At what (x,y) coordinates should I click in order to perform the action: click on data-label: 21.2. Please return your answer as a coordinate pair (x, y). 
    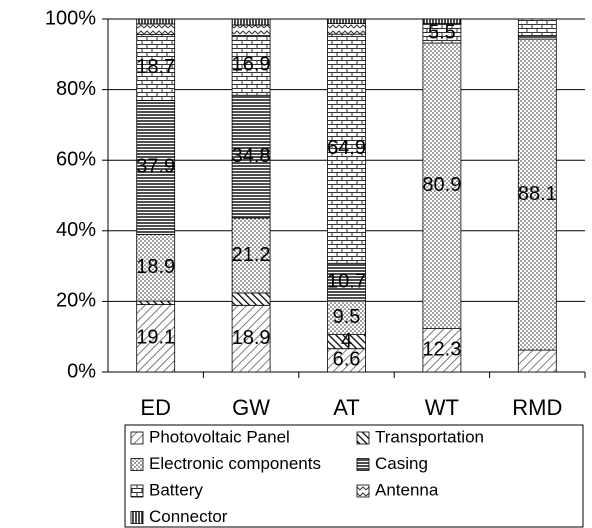
    Looking at the image, I should click on (251, 255).